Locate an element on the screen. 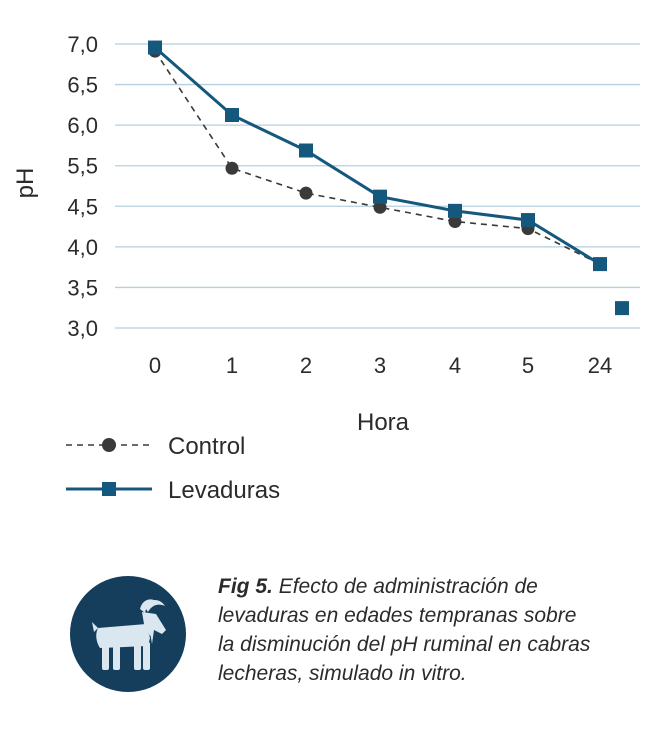 This screenshot has width=650, height=738. x-tick-label: 5 is located at coordinates (528, 365).